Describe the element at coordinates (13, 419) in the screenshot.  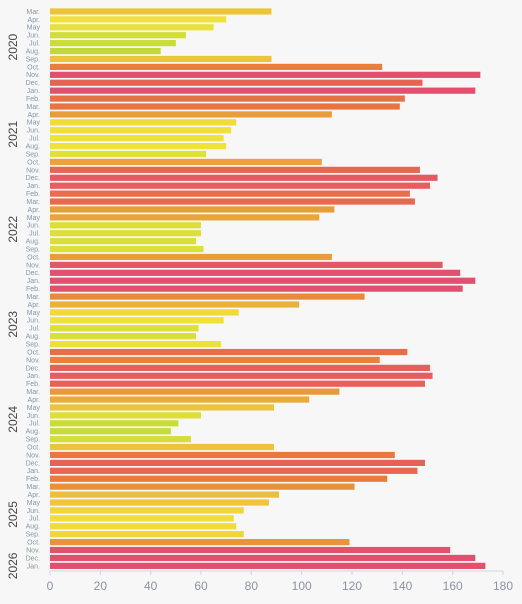
I see `year-label: 2024` at that location.